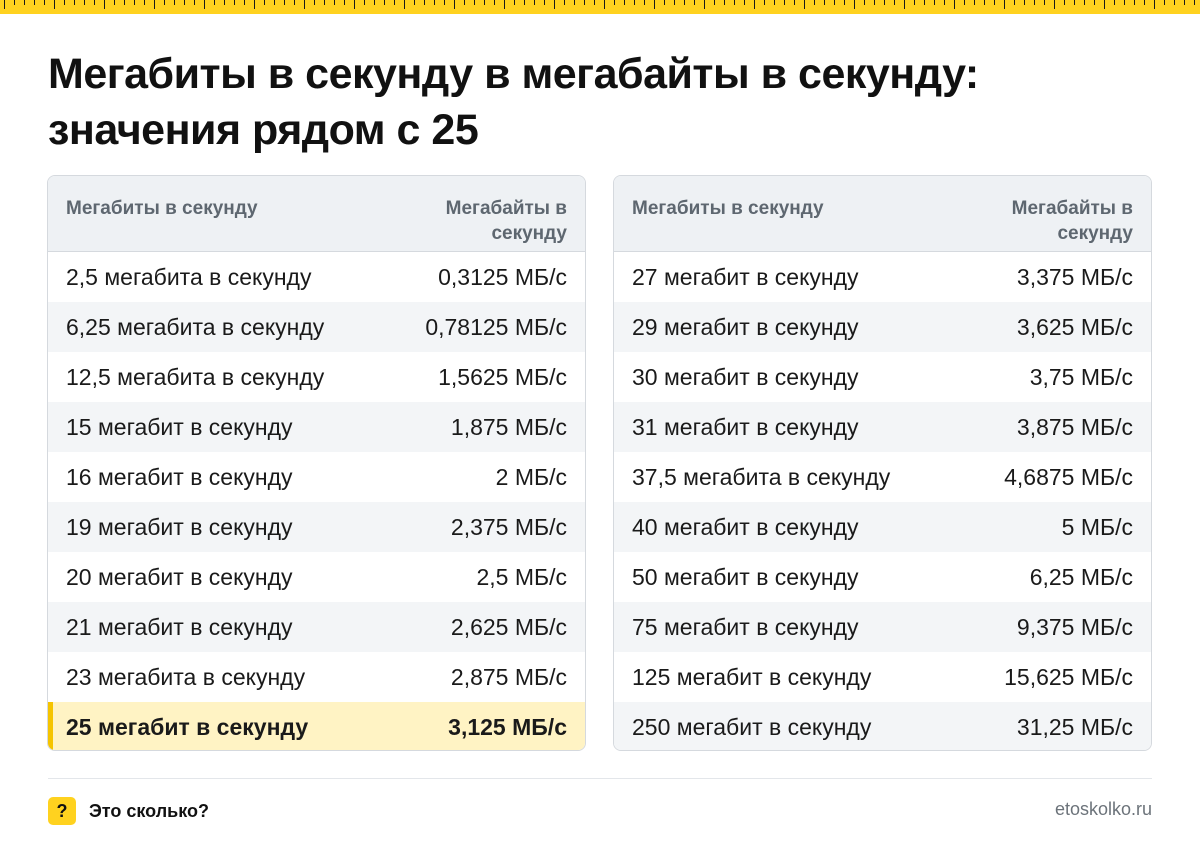 This screenshot has width=1200, height=843. I want to click on table-row: 6,25 мегабита в секунду 0,78125 МБ/с, so click(316, 327).